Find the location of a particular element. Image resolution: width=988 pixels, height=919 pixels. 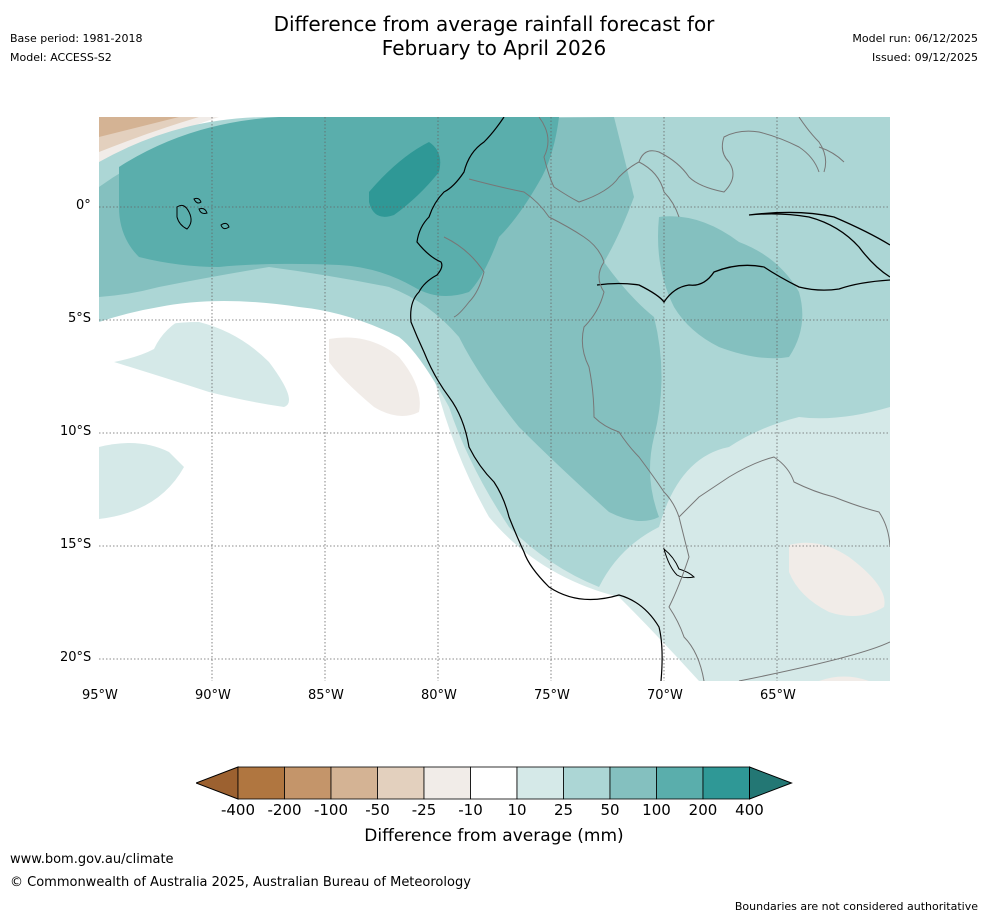

contour-10-25-west is located at coordinates (201, 364).